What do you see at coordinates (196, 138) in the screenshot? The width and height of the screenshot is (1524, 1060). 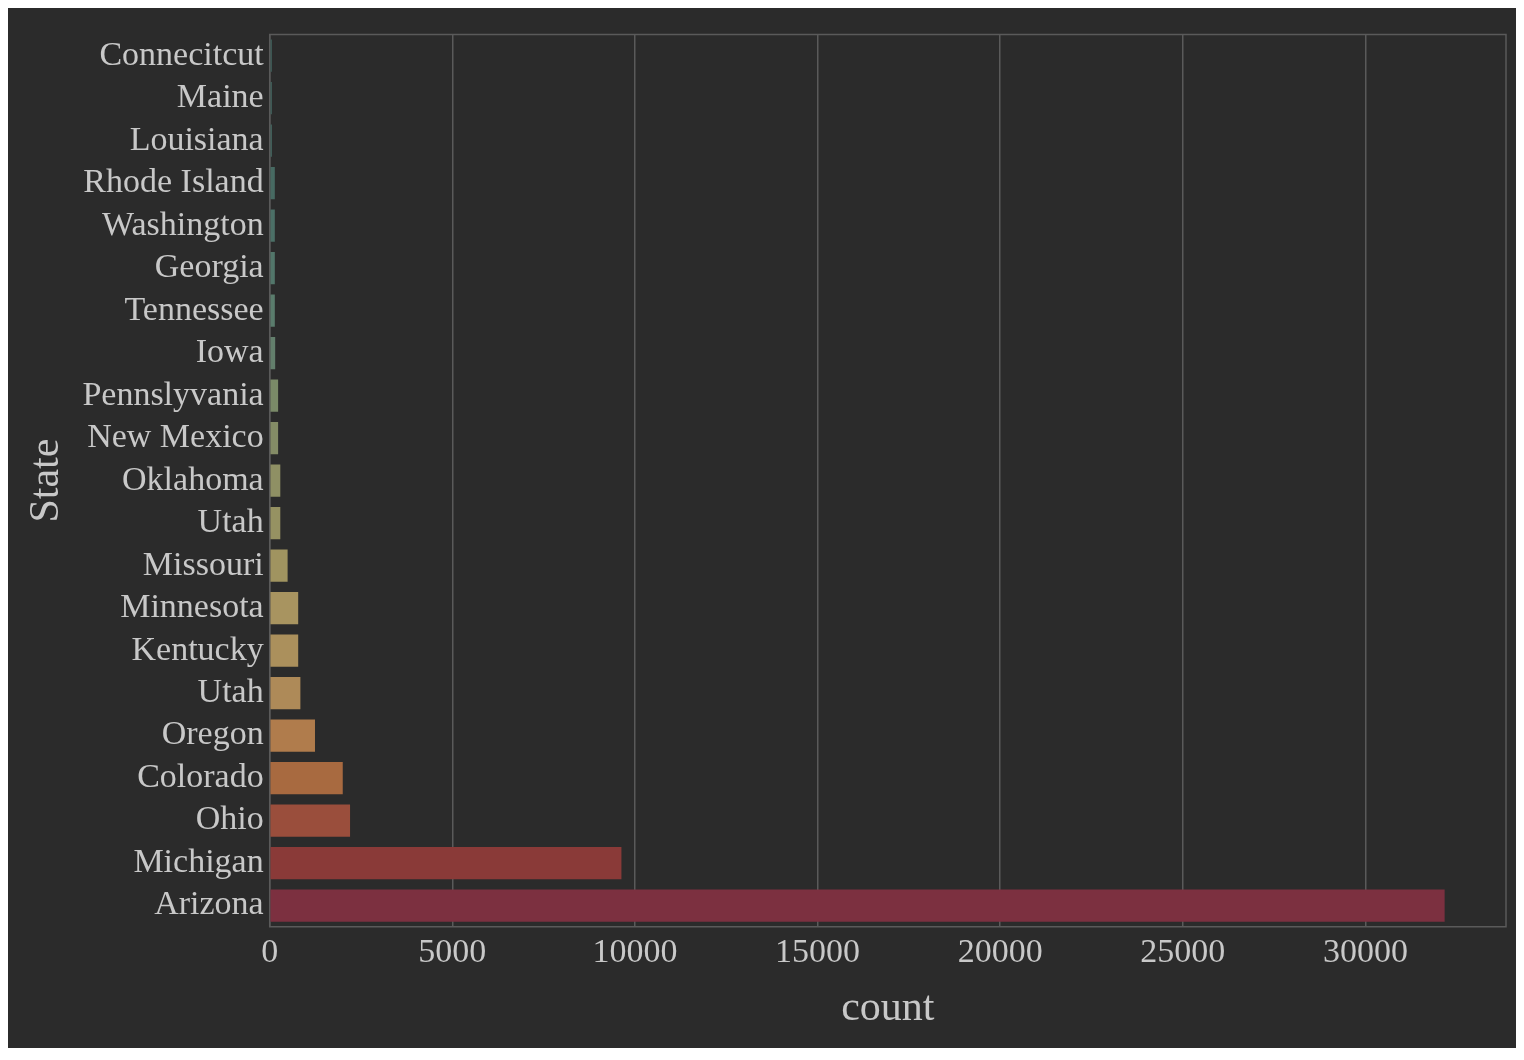 I see `y-tick-label: Louisiana` at bounding box center [196, 138].